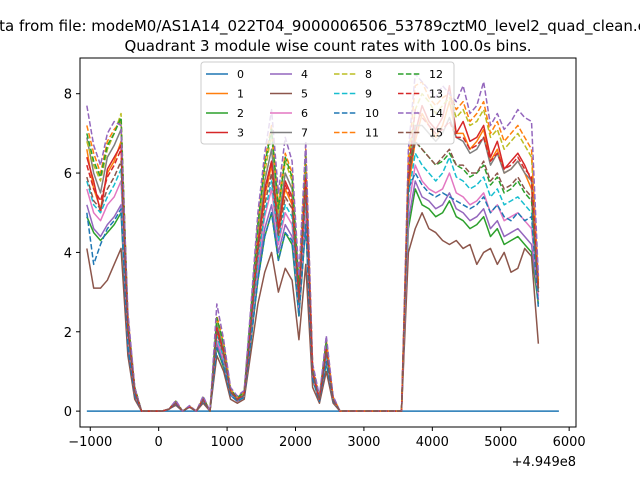 This screenshot has height=480, width=640. I want to click on legend-box, so click(327, 103).